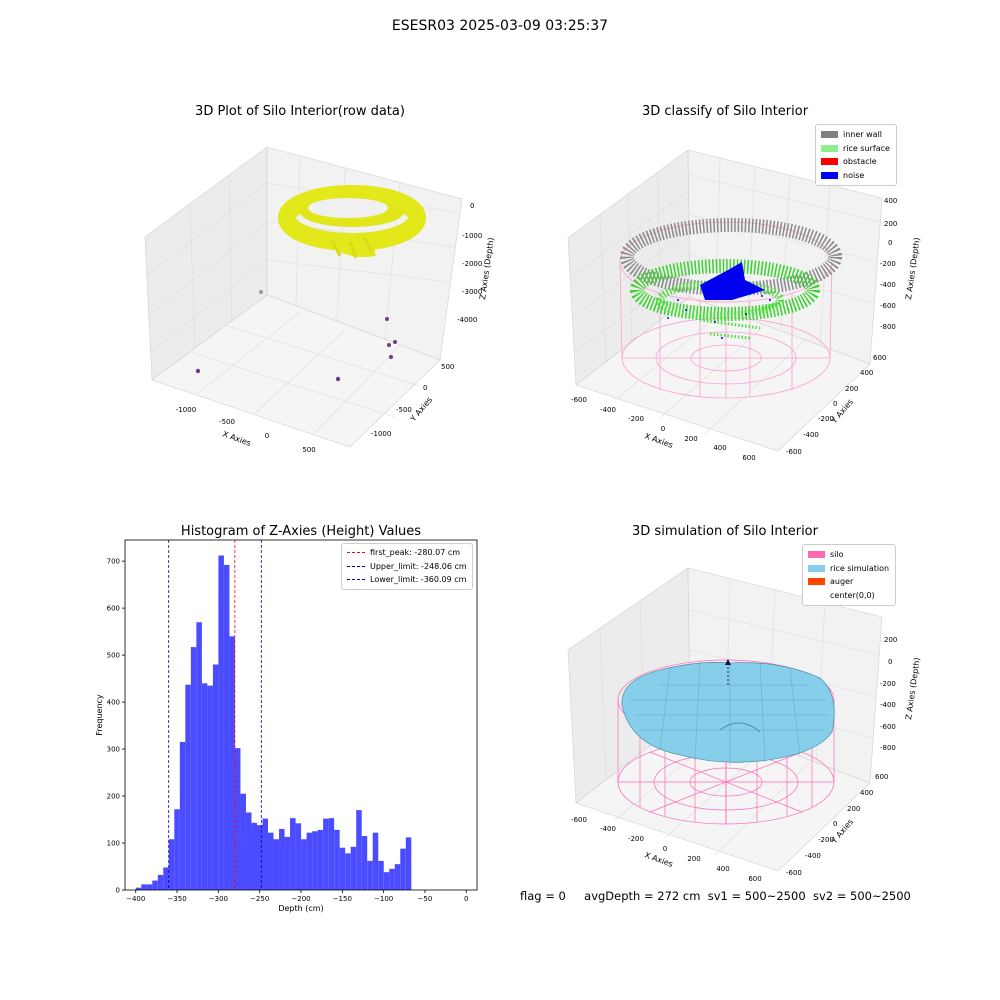  What do you see at coordinates (259, 899) in the screenshot?
I see `x-tick-label: −250` at bounding box center [259, 899].